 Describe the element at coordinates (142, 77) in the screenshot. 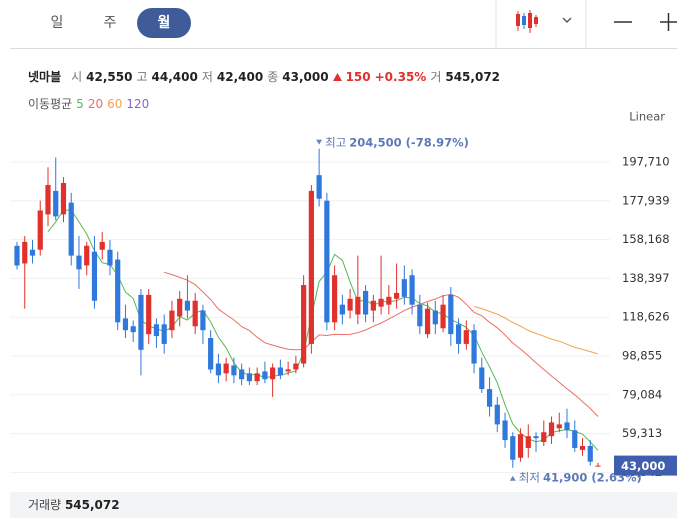

I see `label: 고` at that location.